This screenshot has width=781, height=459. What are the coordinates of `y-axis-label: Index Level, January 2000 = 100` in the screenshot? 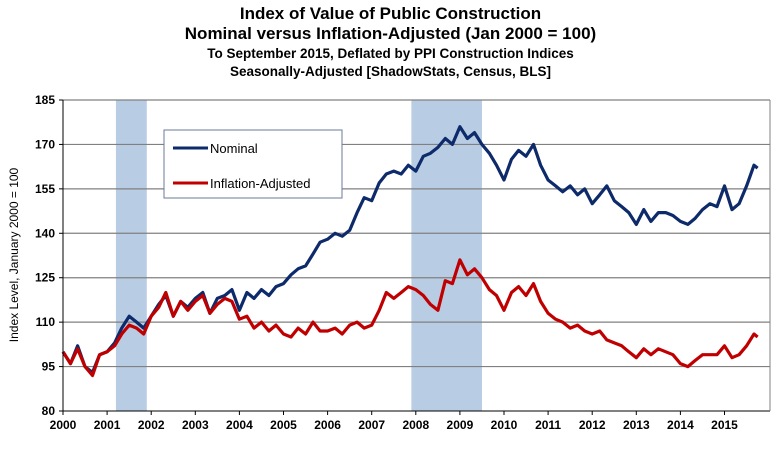 It's located at (14, 254).